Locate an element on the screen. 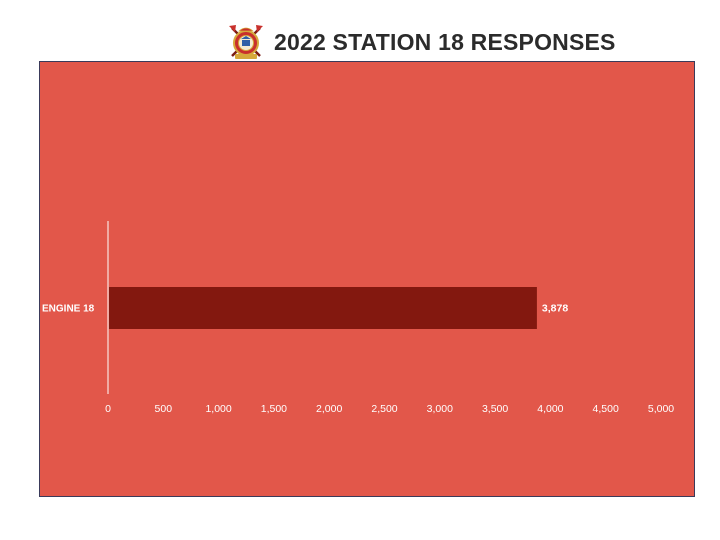 This screenshot has width=720, height=540. bars is located at coordinates (323, 308).